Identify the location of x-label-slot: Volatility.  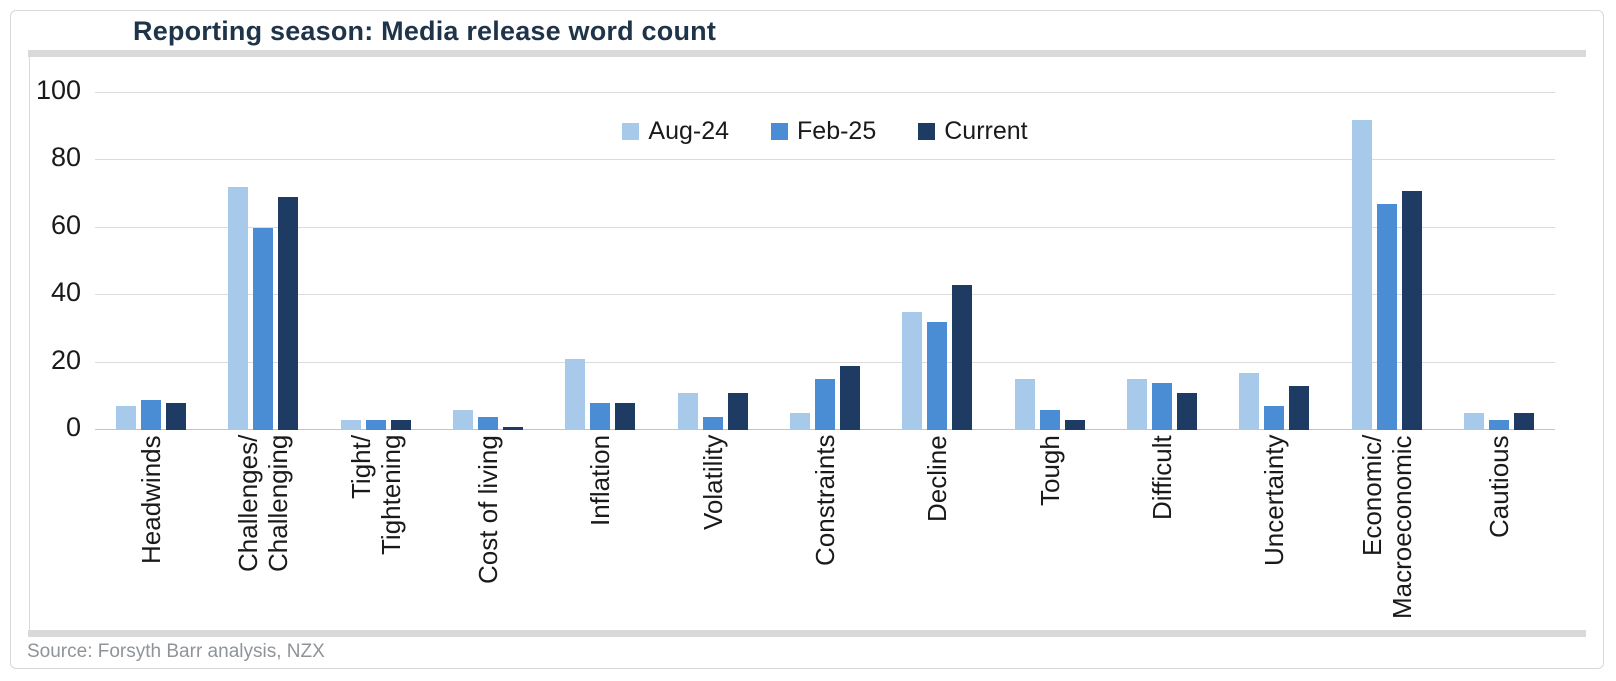
(713, 528).